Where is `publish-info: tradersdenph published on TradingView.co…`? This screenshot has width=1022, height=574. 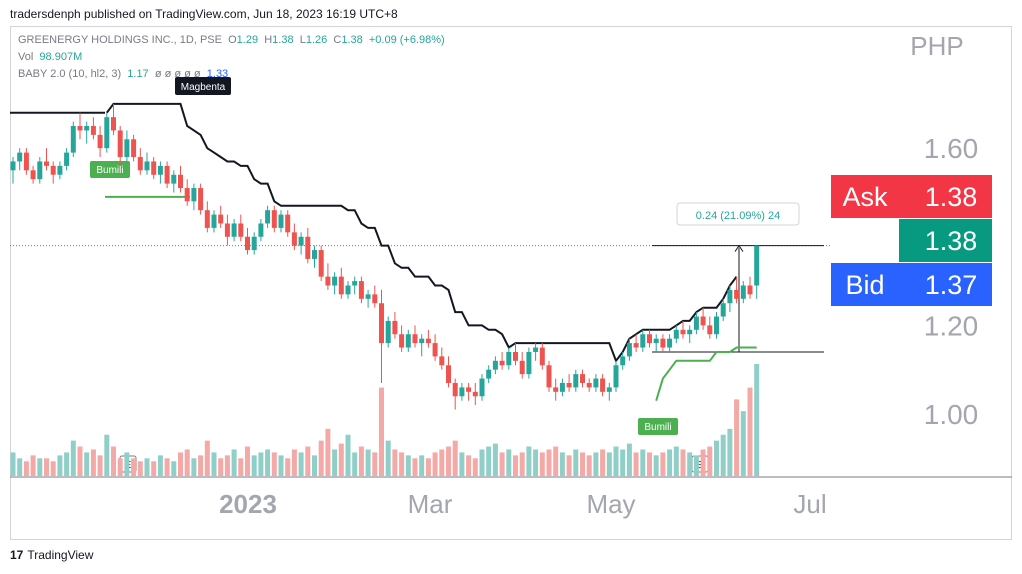
publish-info: tradersdenph published on TradingView.co… is located at coordinates (204, 14).